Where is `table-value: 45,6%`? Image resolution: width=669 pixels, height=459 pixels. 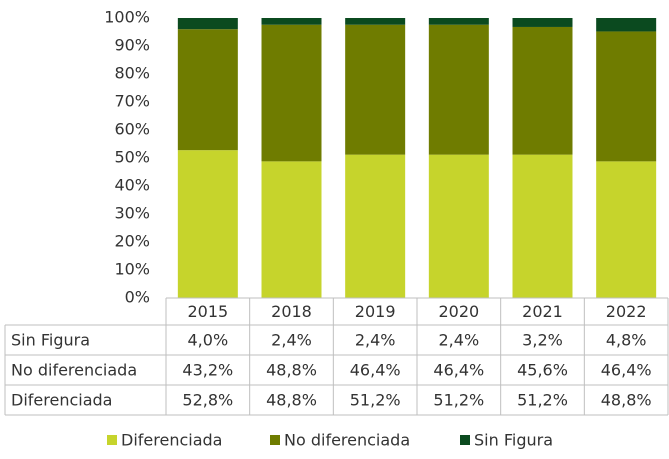 table-value: 45,6% is located at coordinates (542, 370).